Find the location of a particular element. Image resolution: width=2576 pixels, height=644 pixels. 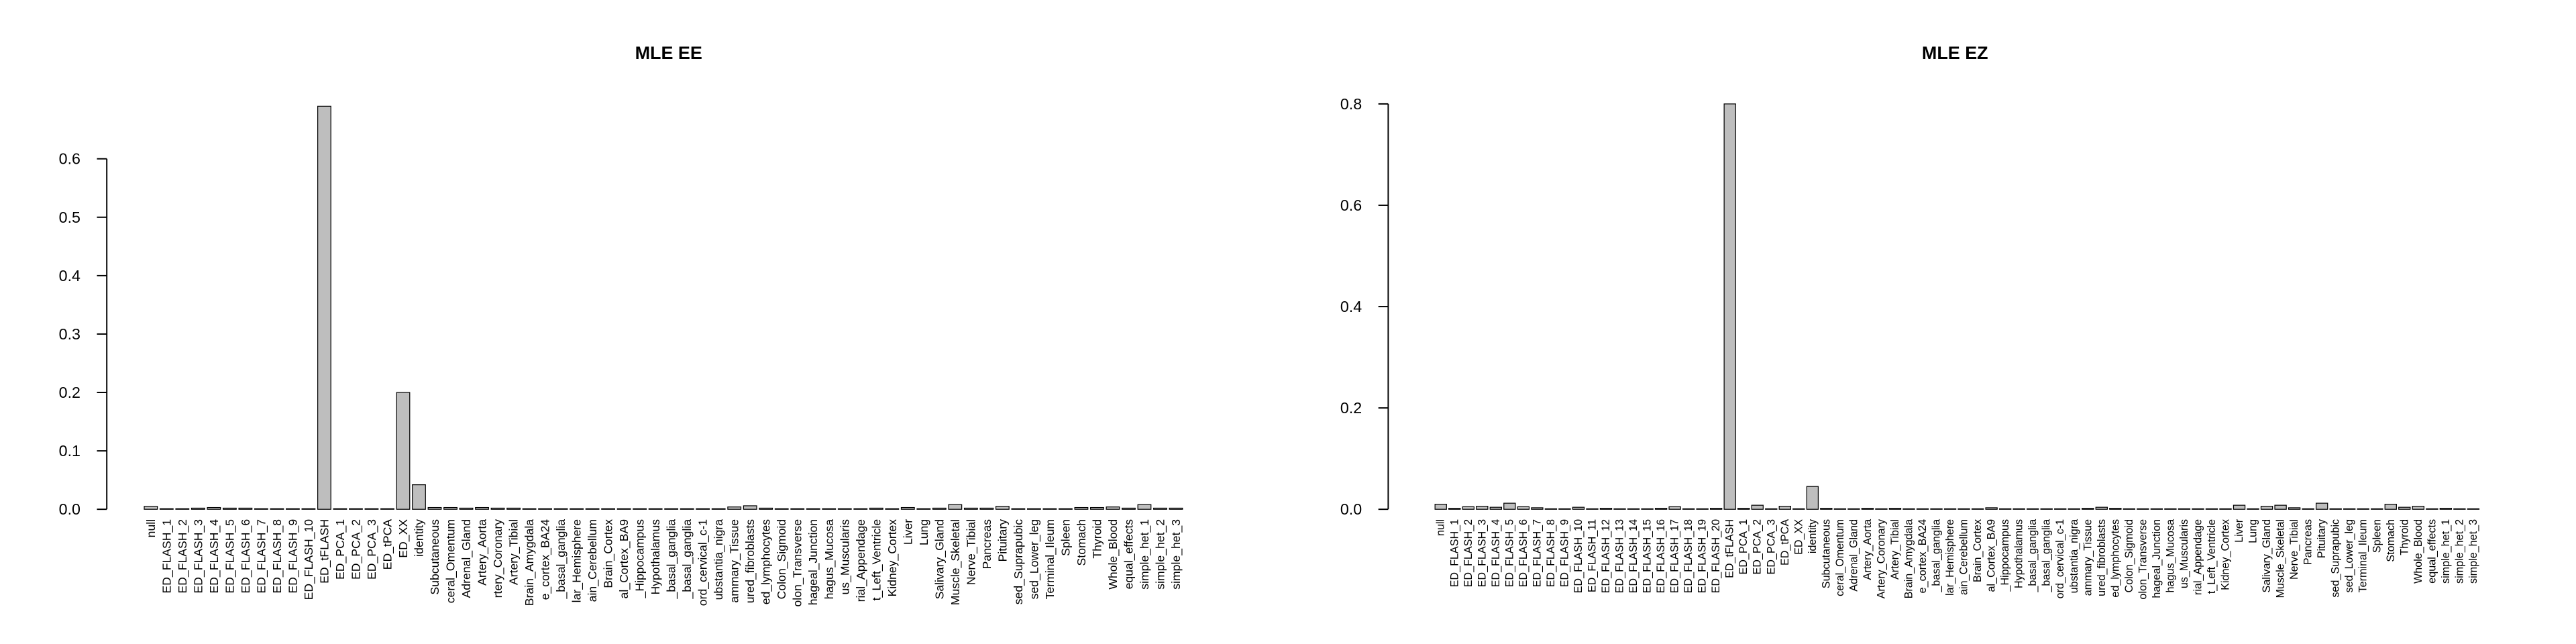

x-tick-label: ED_XX is located at coordinates (403, 538).